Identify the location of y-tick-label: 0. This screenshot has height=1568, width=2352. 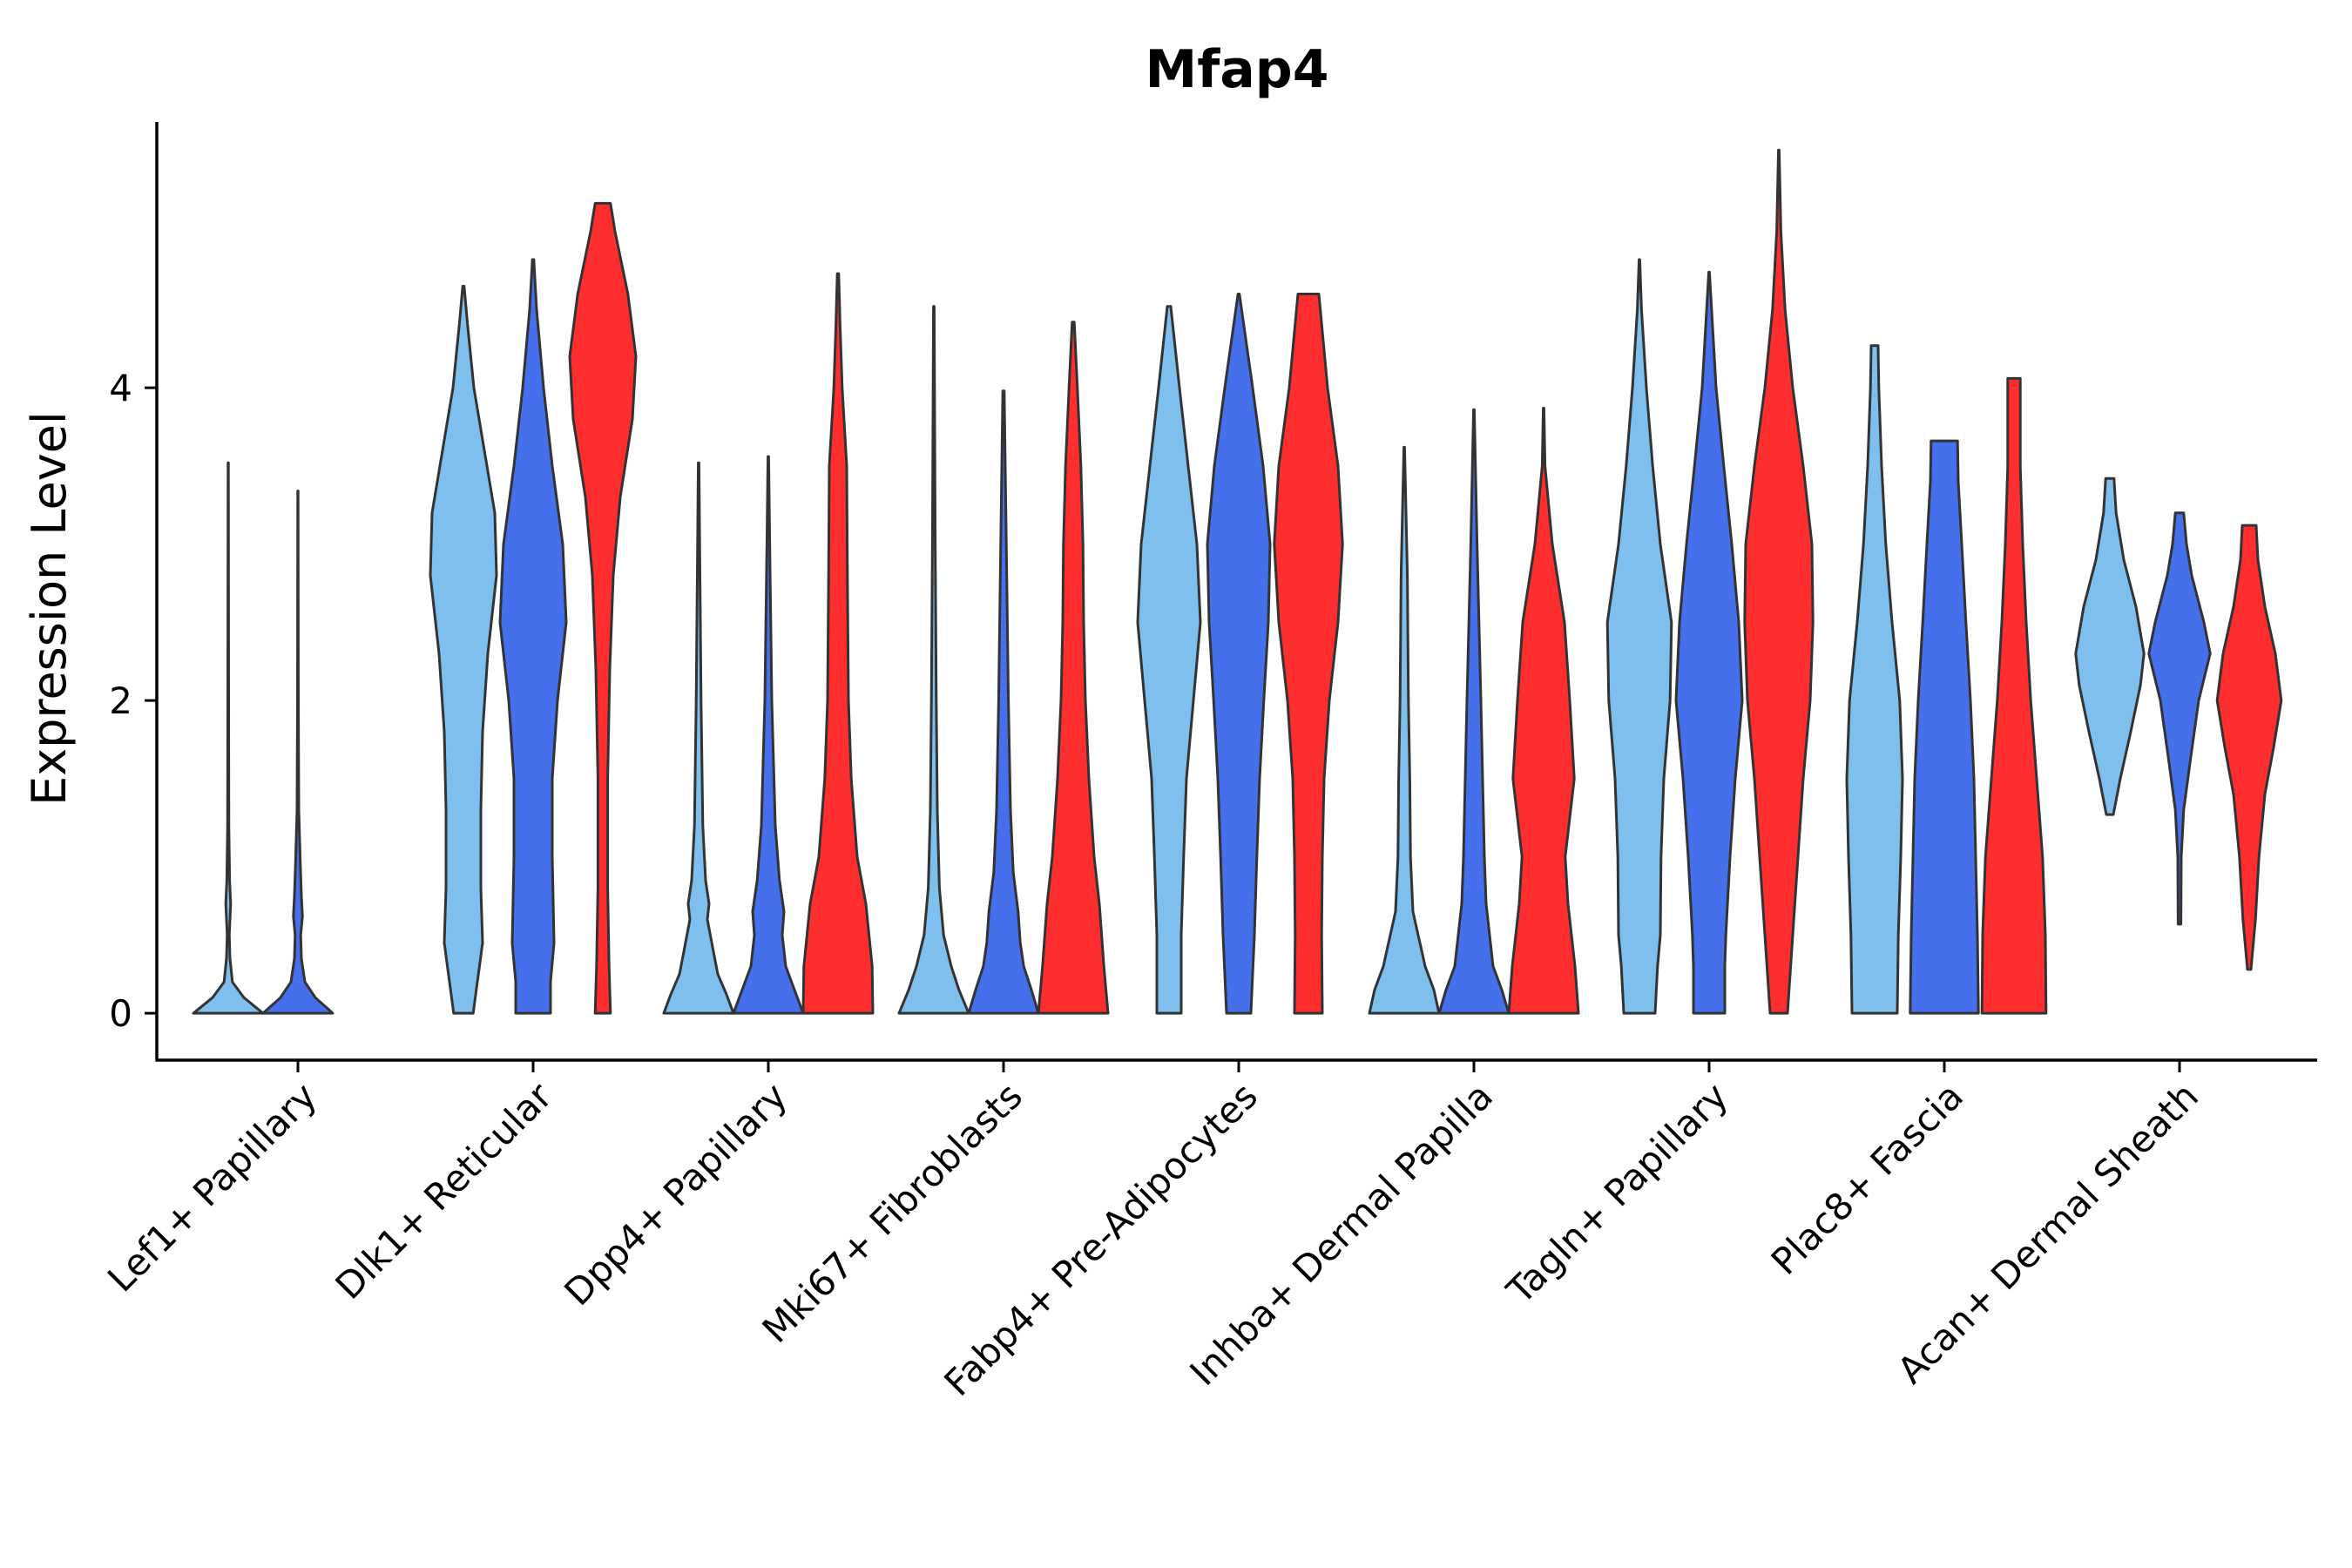
(120, 1014).